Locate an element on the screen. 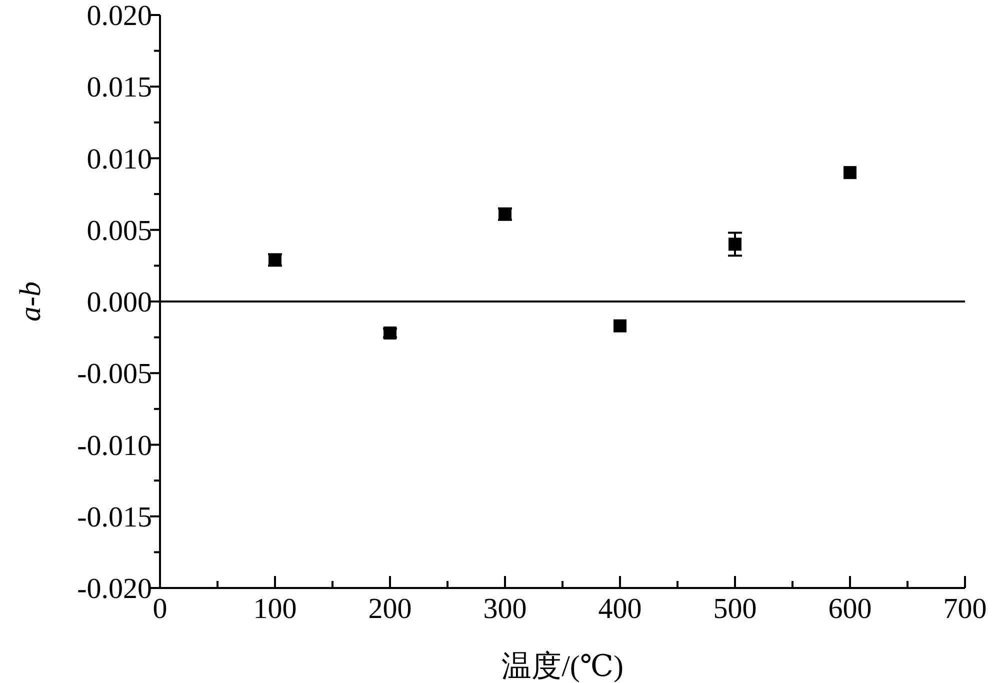 This screenshot has height=683, width=1000. x-tick-label: 100 is located at coordinates (275, 609).